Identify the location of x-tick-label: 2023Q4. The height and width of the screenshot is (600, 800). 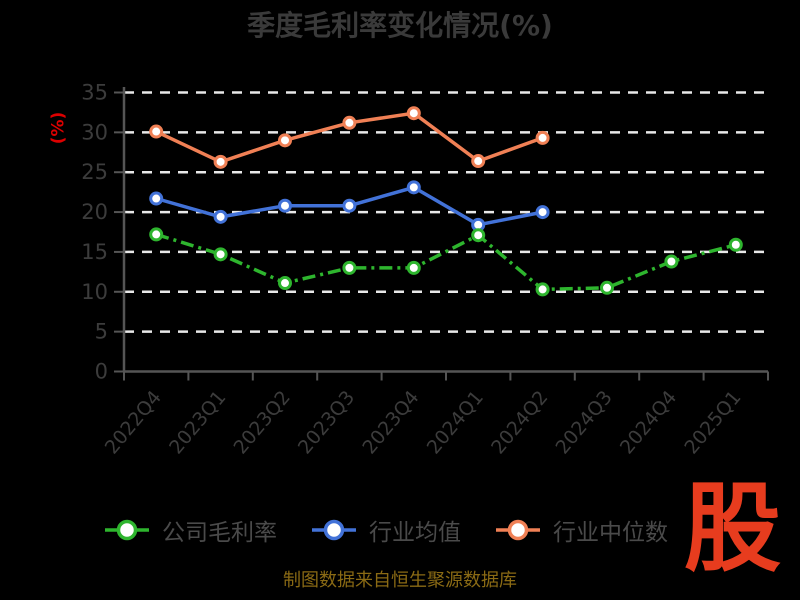
(390, 423).